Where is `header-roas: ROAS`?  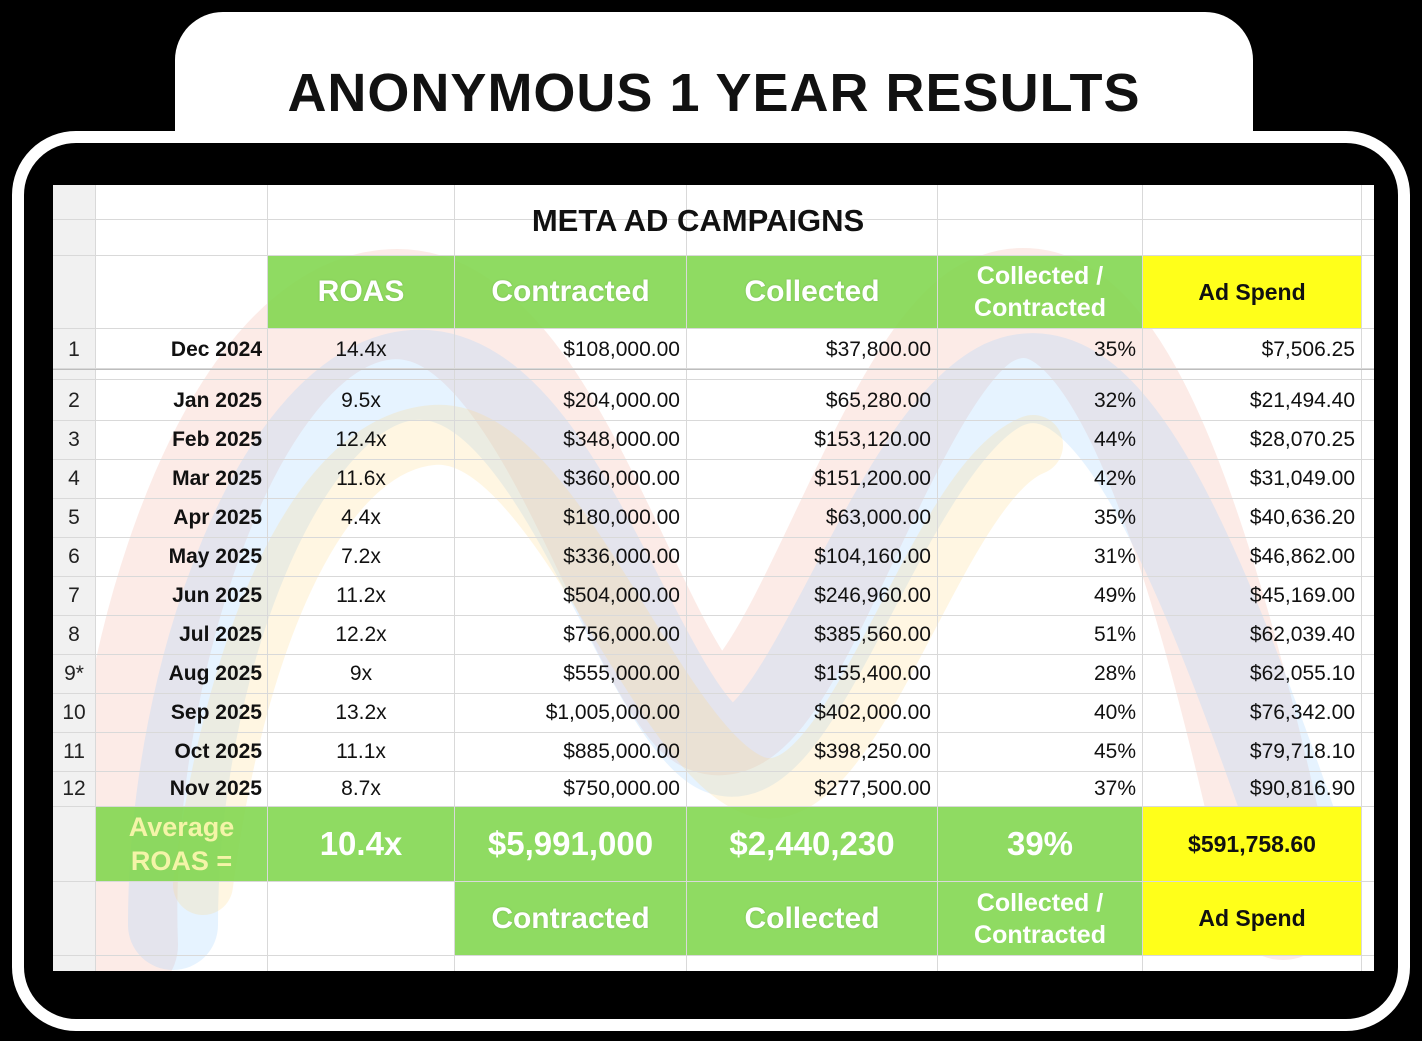
header-roas: ROAS is located at coordinates (361, 292).